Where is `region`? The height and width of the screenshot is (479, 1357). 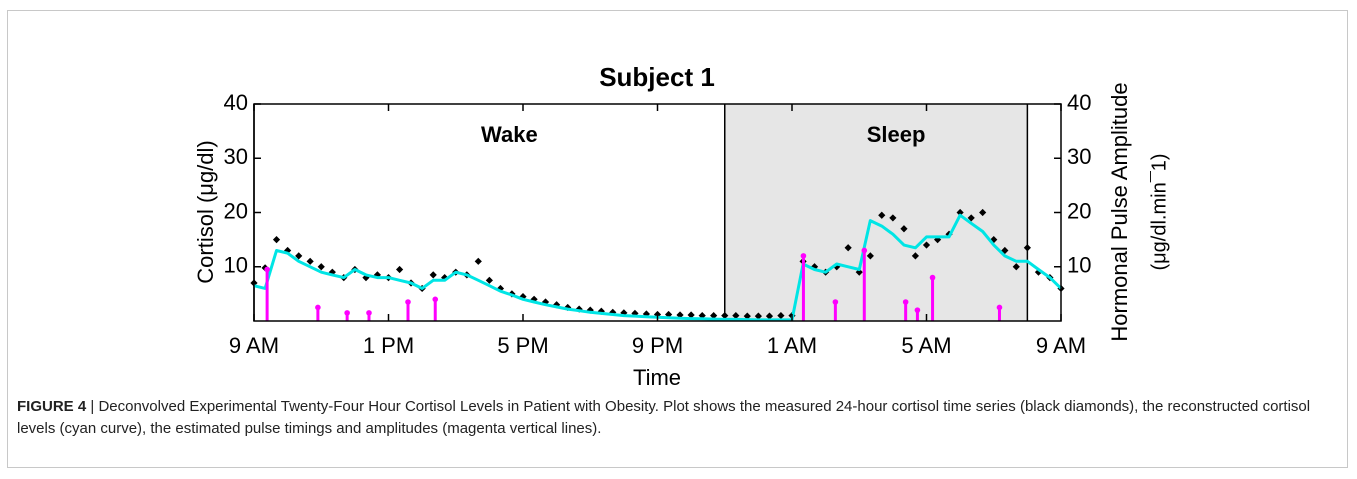 region is located at coordinates (876, 212).